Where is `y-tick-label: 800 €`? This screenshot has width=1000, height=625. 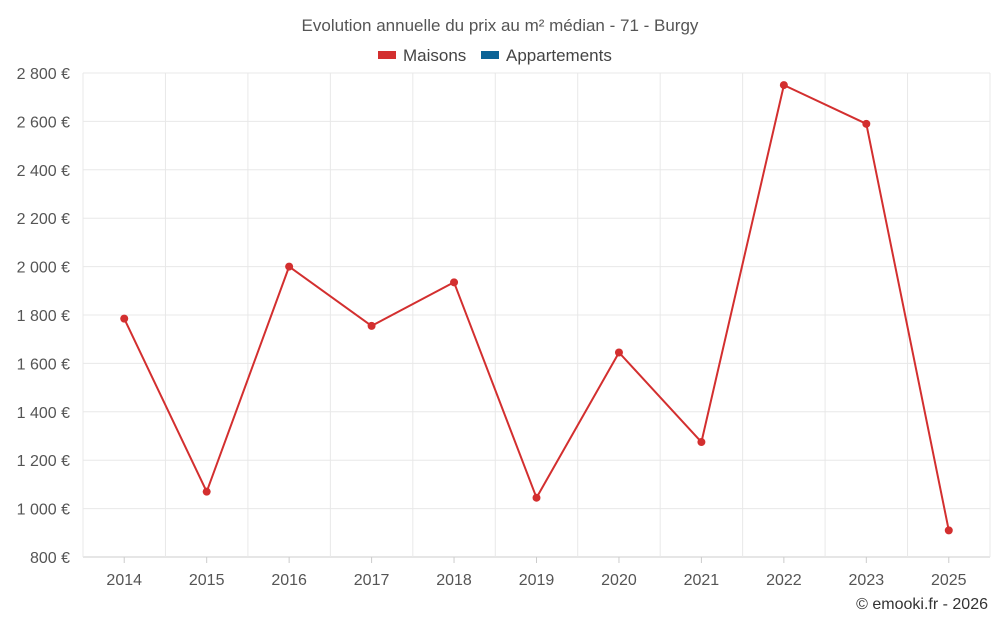
y-tick-label: 800 € is located at coordinates (50, 558).